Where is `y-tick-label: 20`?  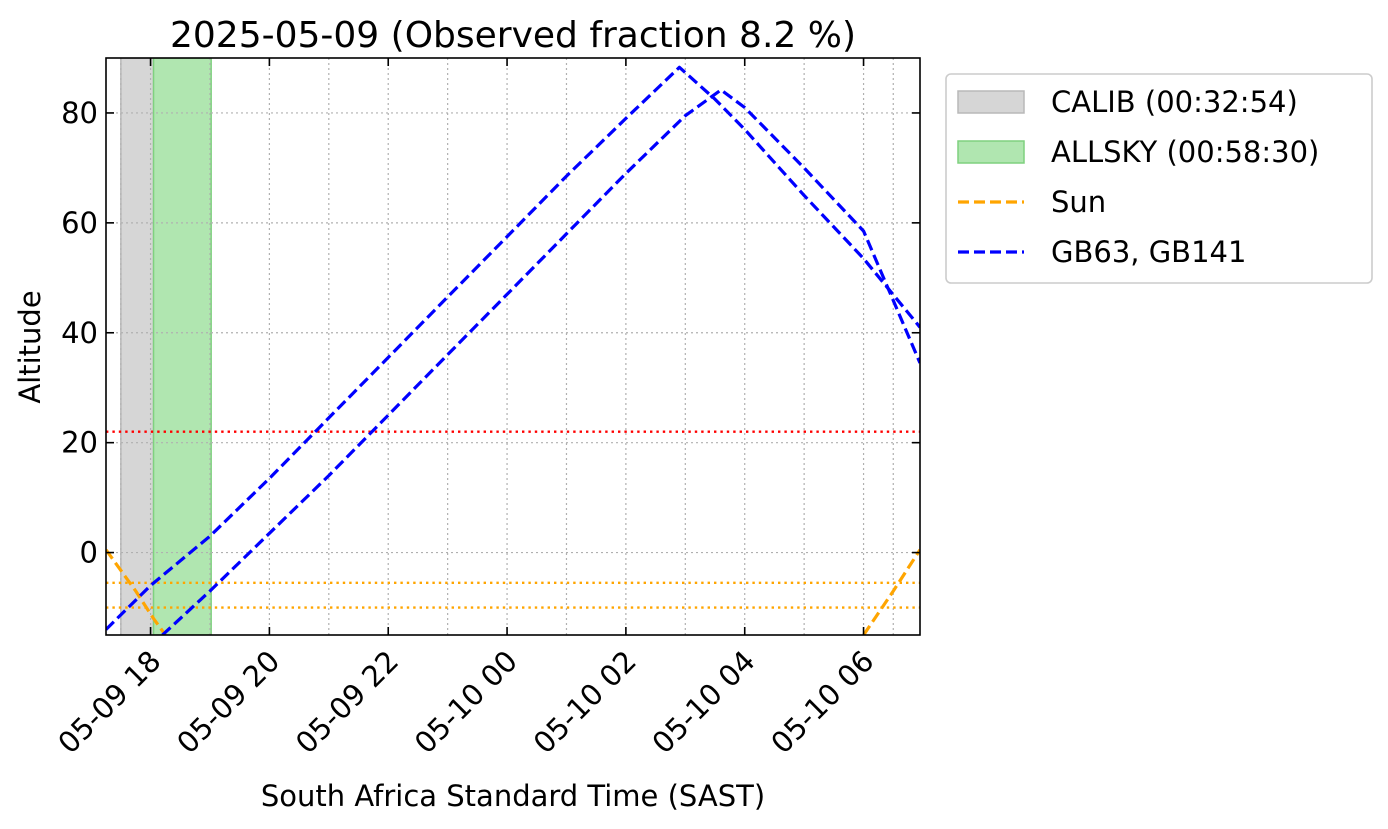
y-tick-label: 20 is located at coordinates (79, 443).